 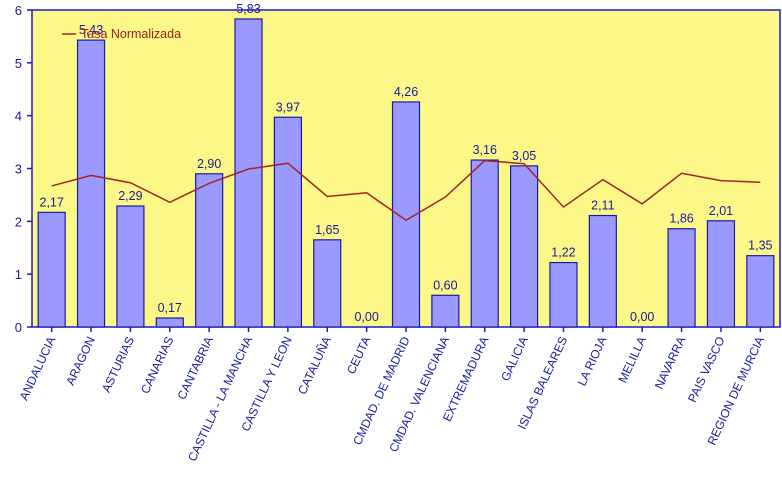 I want to click on bar-value-label: 3,97, so click(x=288, y=107).